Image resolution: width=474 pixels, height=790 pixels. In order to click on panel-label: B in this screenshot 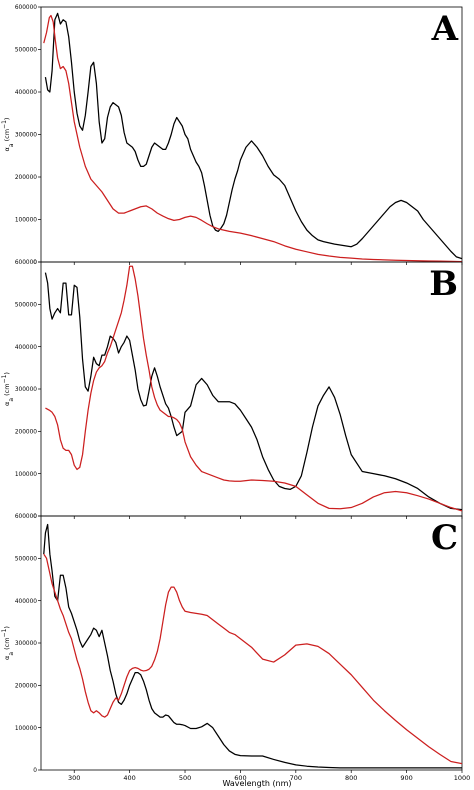, I will do `click(443, 284)`.